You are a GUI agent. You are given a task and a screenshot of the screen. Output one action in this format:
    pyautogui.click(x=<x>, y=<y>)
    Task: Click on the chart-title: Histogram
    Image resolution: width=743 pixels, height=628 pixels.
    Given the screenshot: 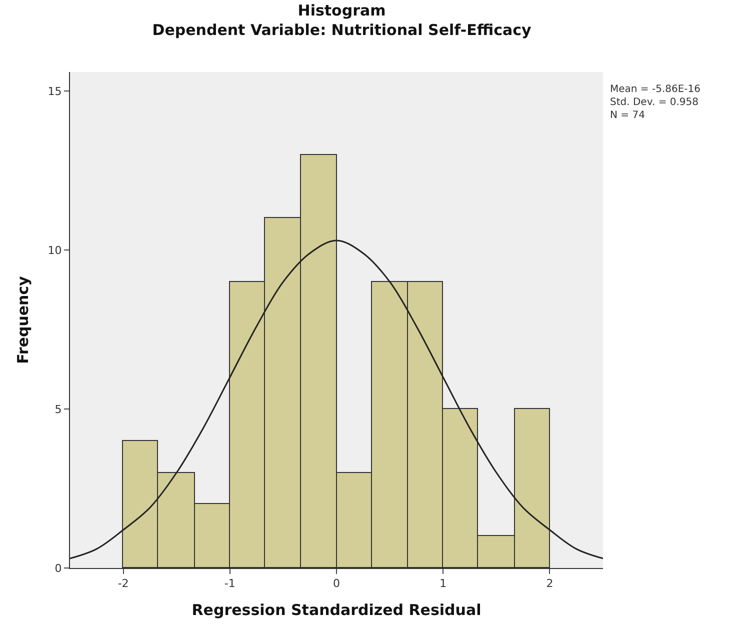 What is the action you would take?
    pyautogui.click(x=342, y=11)
    